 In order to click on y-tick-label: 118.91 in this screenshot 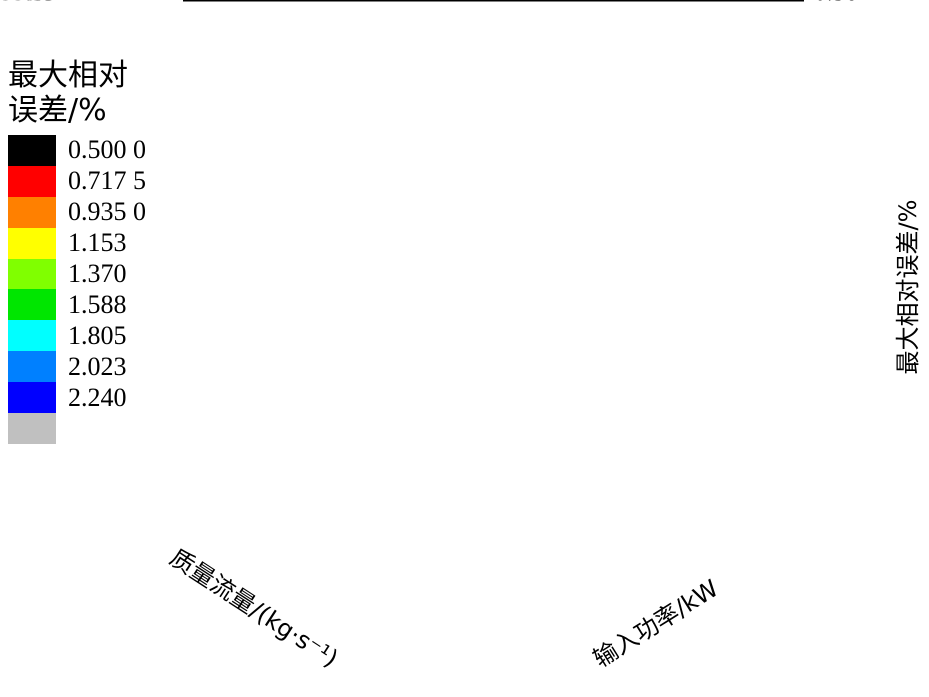, I will do `click(34, 3)`.